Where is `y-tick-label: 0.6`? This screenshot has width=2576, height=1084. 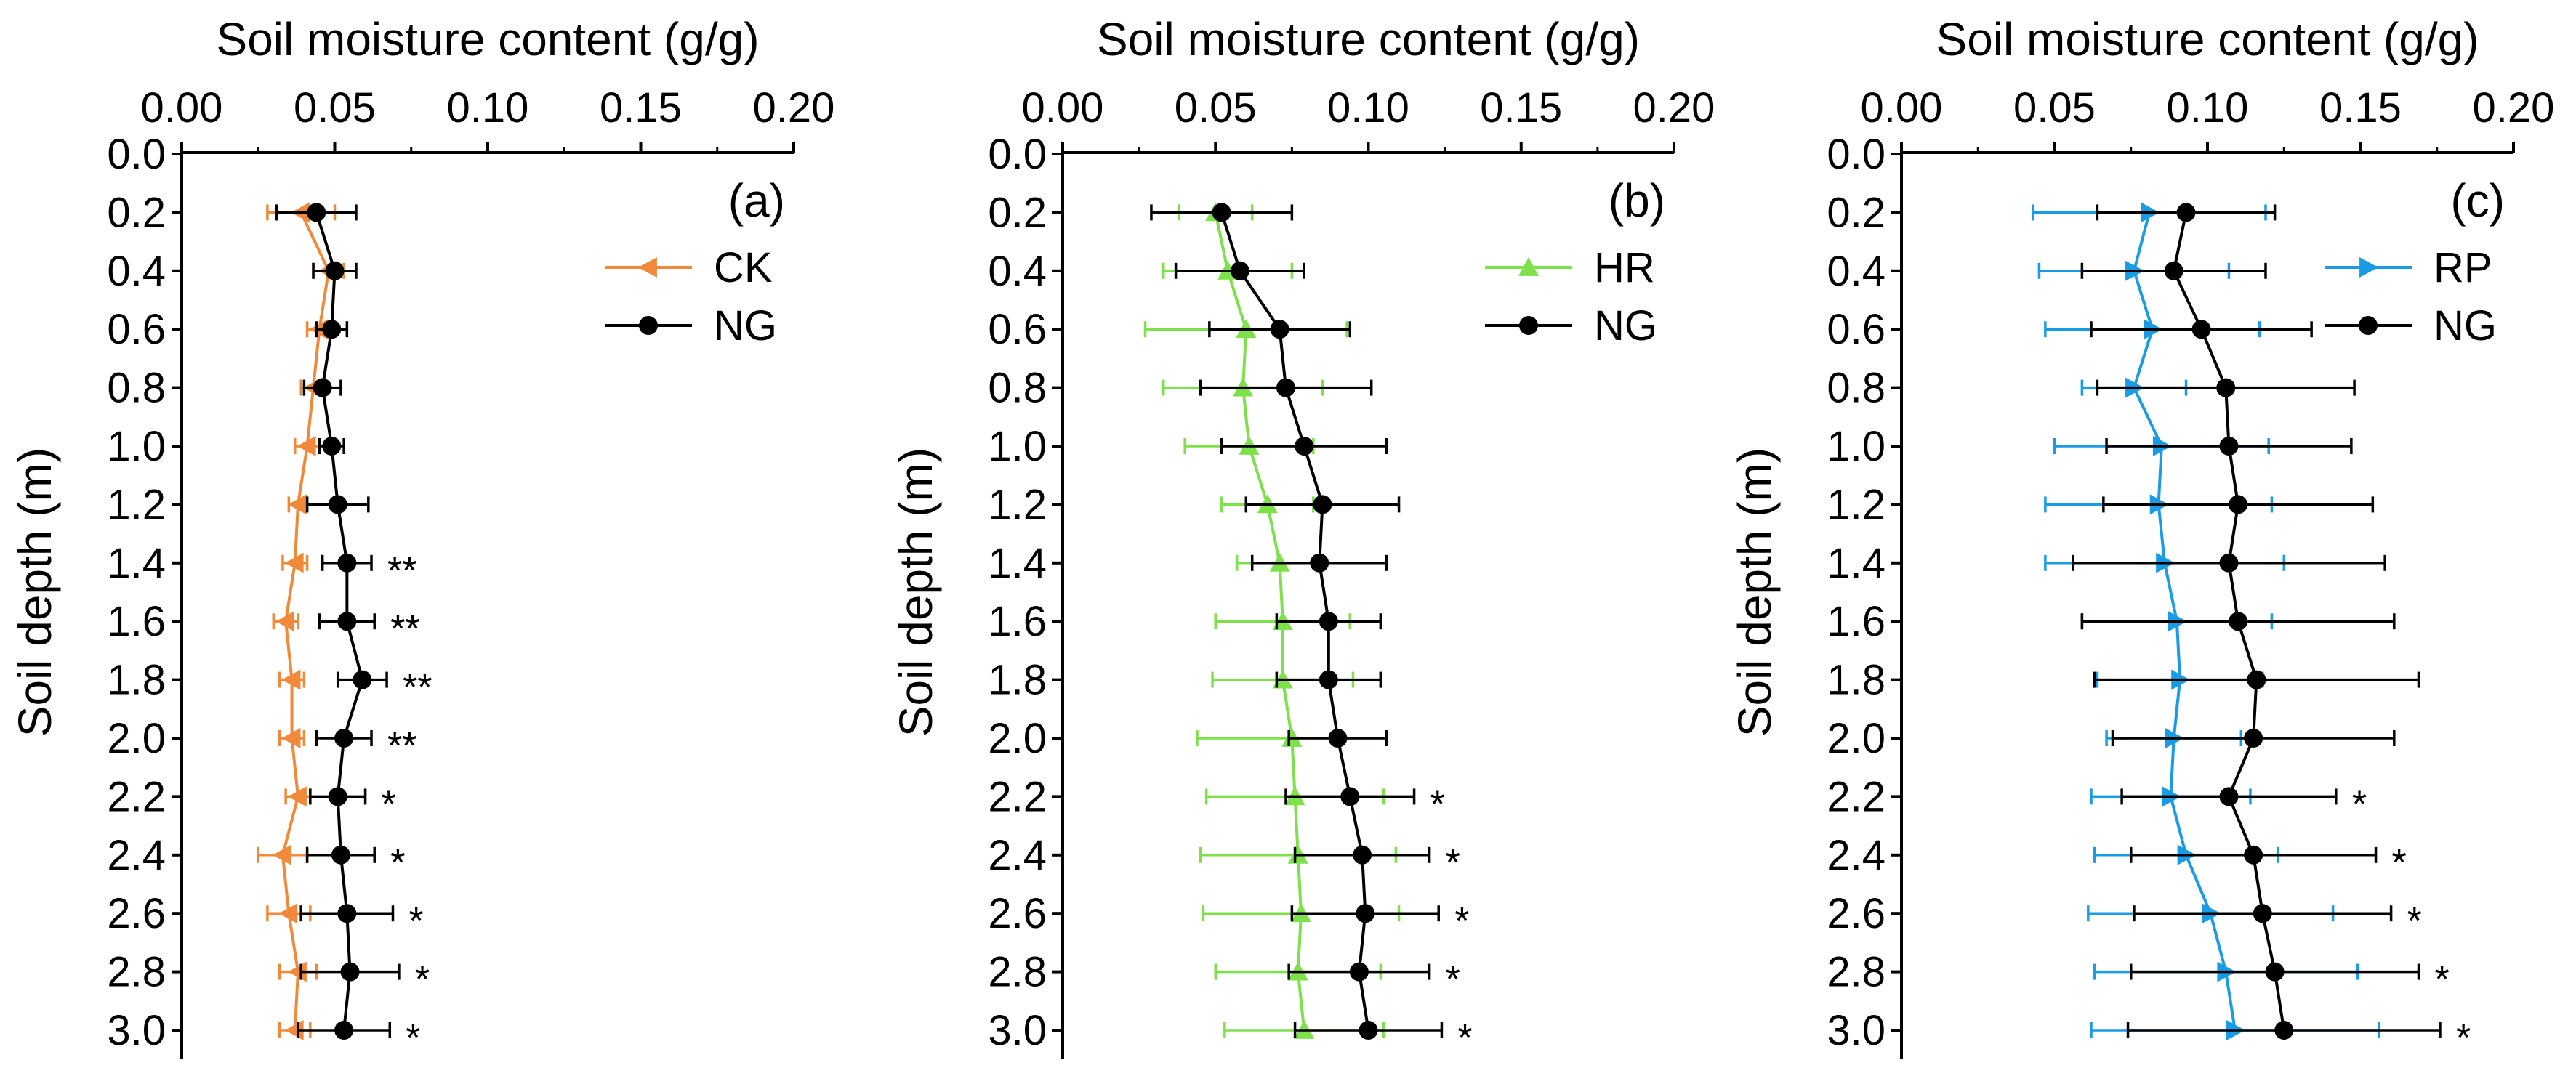 y-tick-label: 0.6 is located at coordinates (1856, 329).